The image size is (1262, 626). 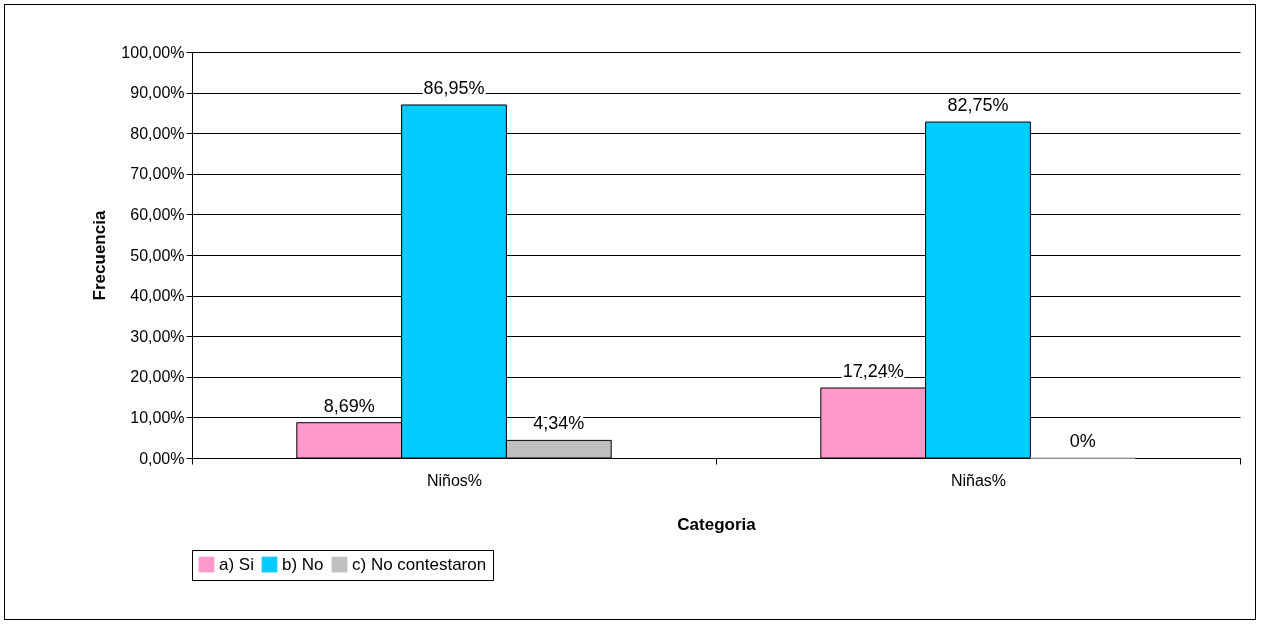 What do you see at coordinates (303, 564) in the screenshot?
I see `legend-label: b) No` at bounding box center [303, 564].